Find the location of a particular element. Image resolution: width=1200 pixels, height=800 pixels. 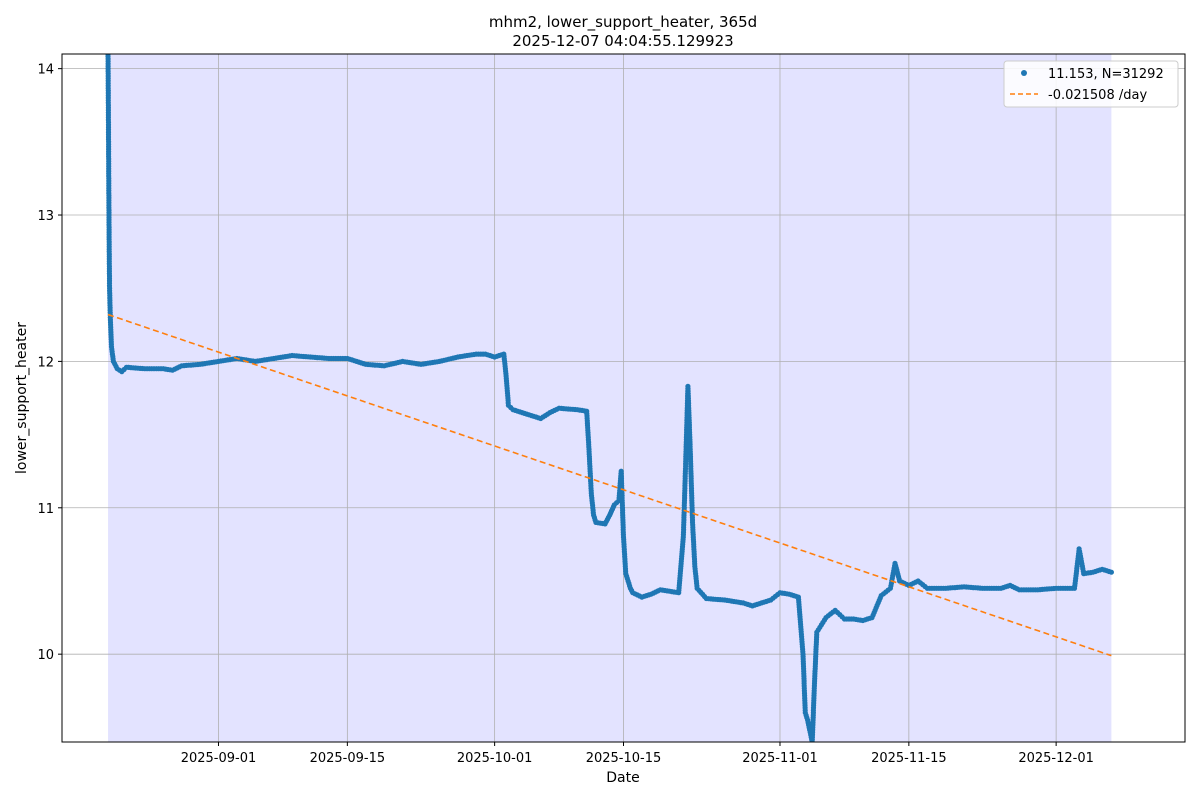

legend-label-points: 11.153, N=31292 is located at coordinates (1106, 74).